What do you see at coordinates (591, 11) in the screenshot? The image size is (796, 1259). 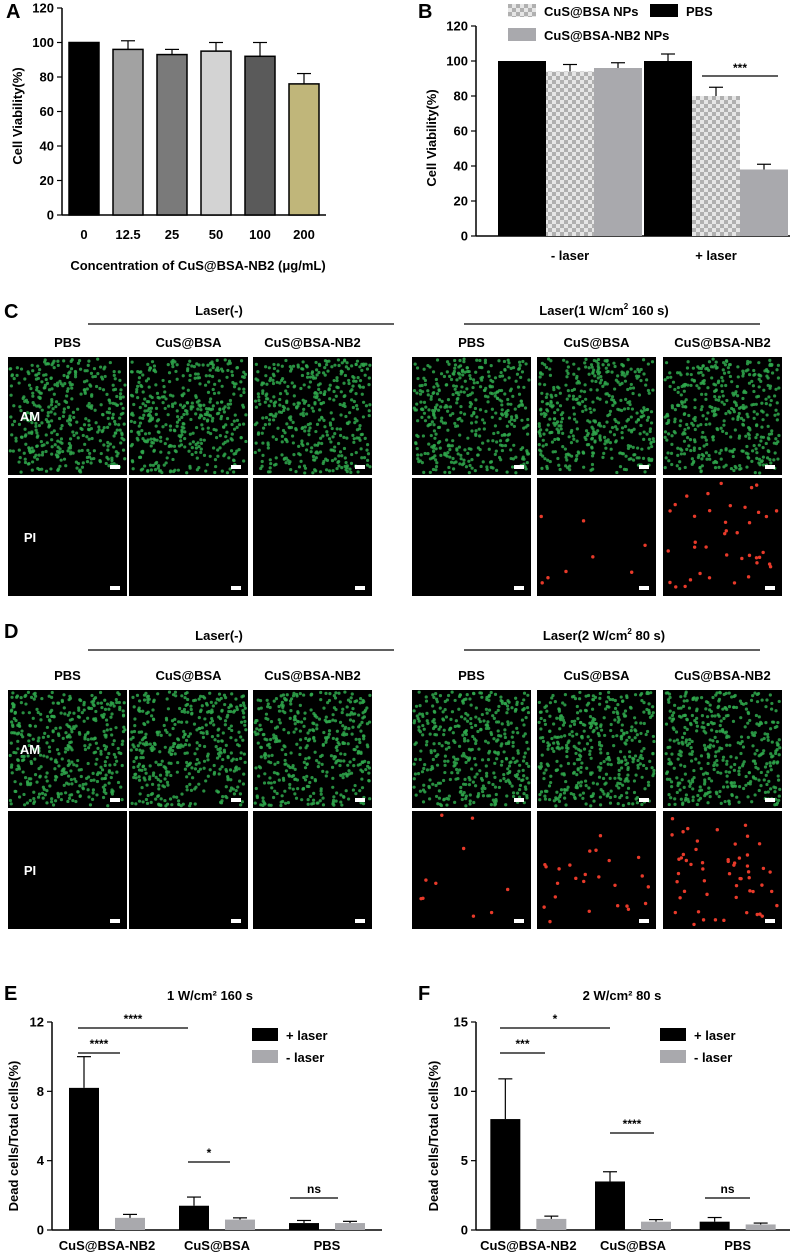 I see `chart-b-legend-label: CuS@BSA NPs` at bounding box center [591, 11].